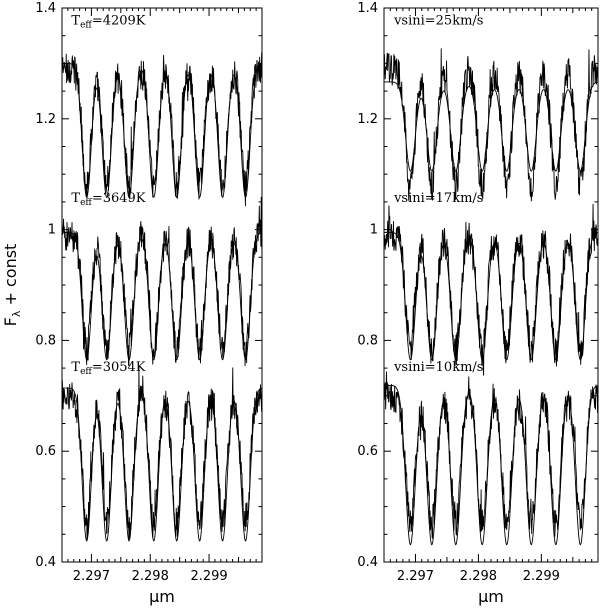 The image size is (600, 608). What do you see at coordinates (12, 285) in the screenshot?
I see `y-axis-label: Fλ + const` at bounding box center [12, 285].